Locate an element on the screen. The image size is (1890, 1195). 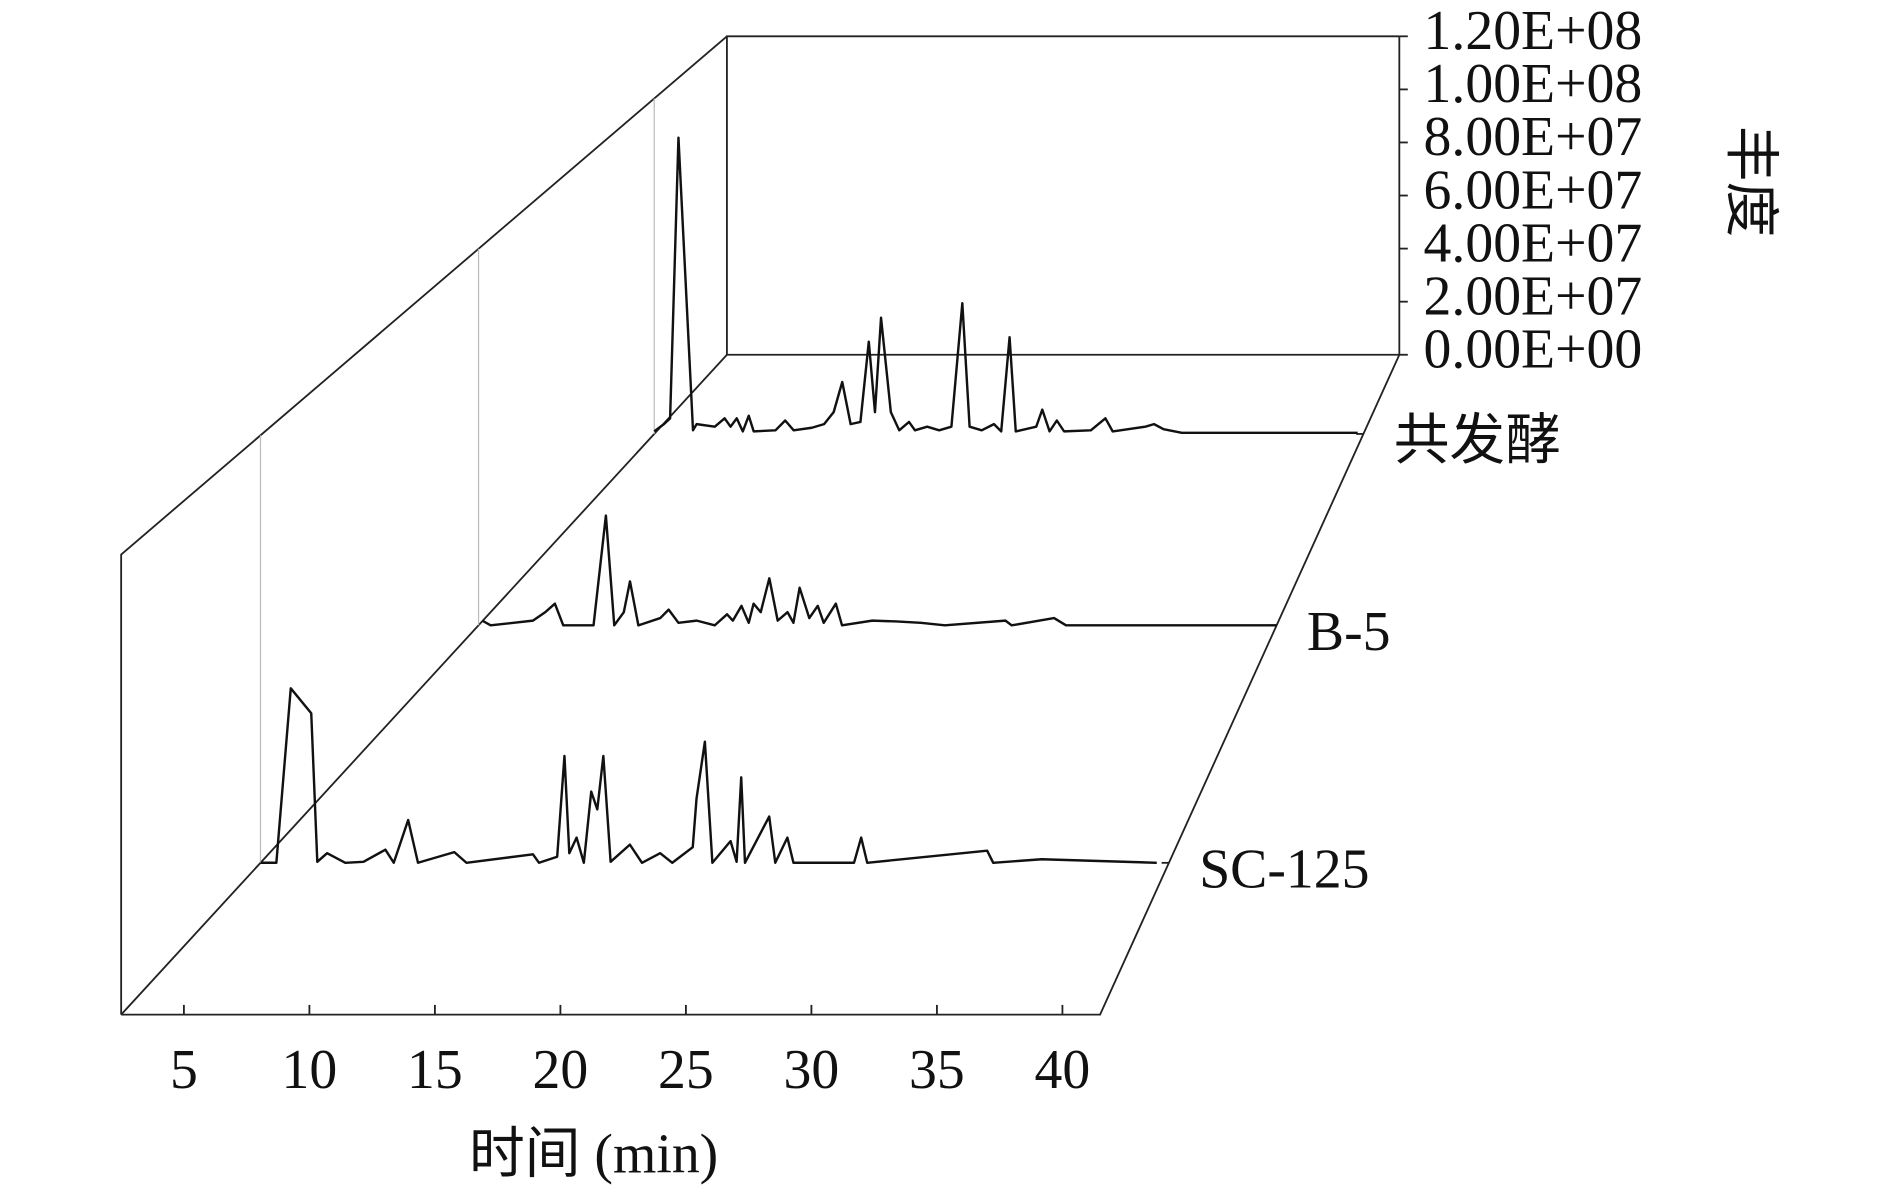
x-tick-label: 35 is located at coordinates (937, 1070).